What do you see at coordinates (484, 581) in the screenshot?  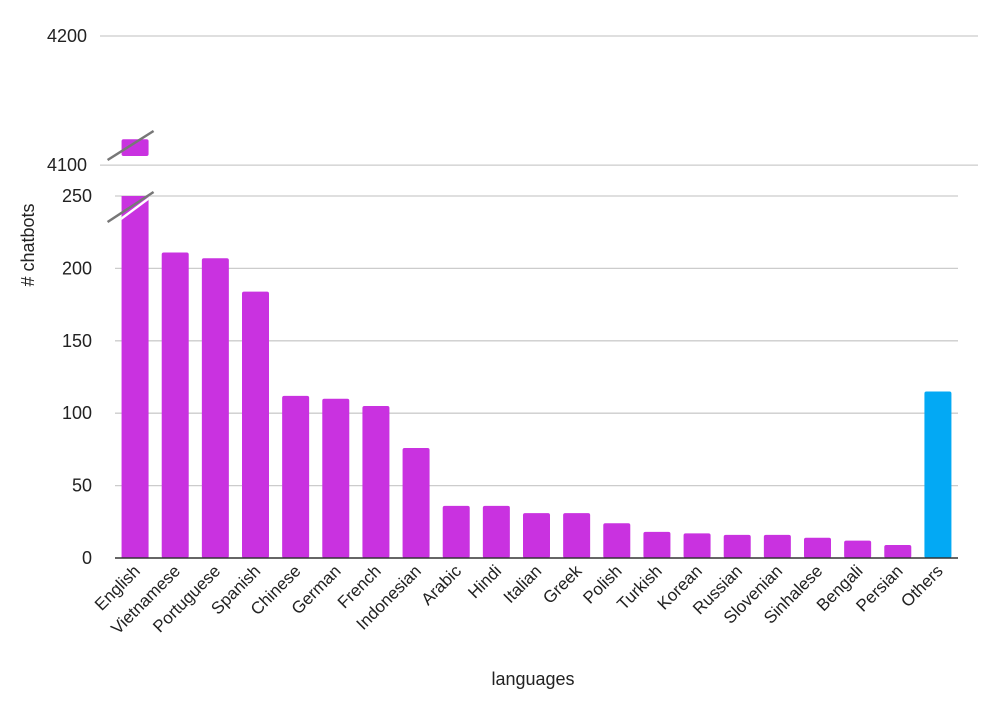 I see `x-category-label: Hindi` at bounding box center [484, 581].